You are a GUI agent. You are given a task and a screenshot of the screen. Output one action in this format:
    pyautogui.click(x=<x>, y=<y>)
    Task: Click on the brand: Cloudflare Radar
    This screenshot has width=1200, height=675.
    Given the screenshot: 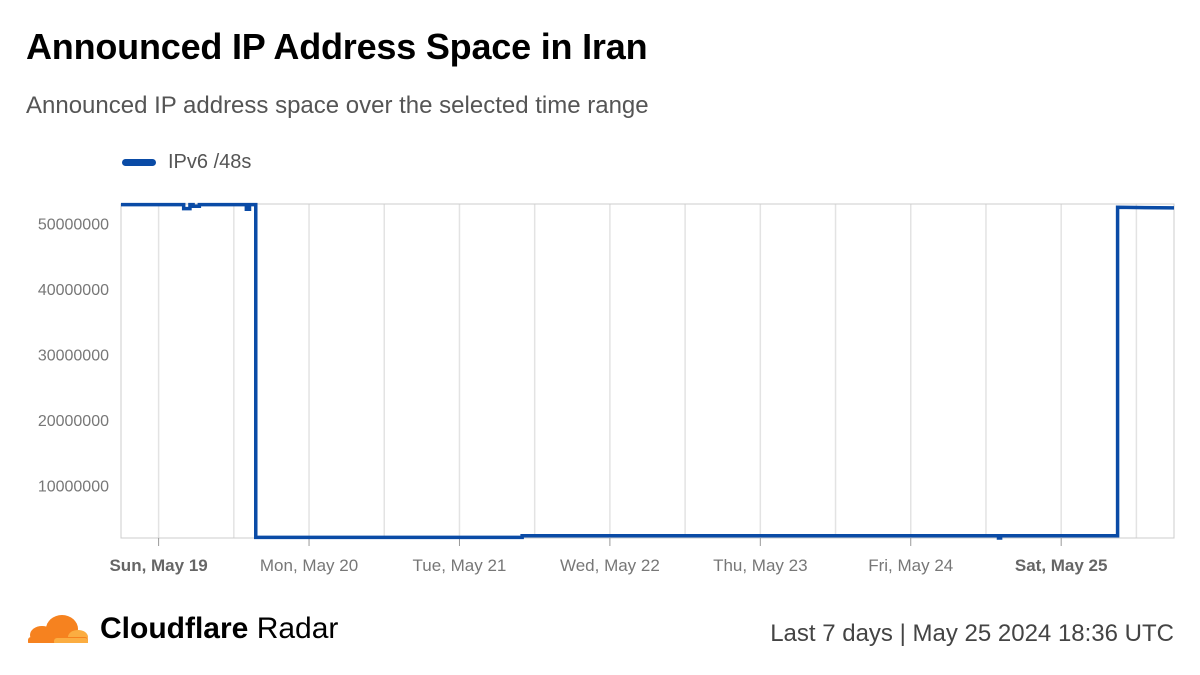 What is the action you would take?
    pyautogui.click(x=181, y=629)
    